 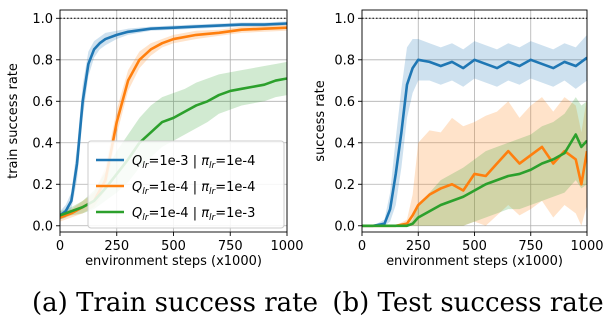 I want to click on legend-entry-2: Qlr=1e-4 | πlr=1e-3, so click(x=193, y=214).